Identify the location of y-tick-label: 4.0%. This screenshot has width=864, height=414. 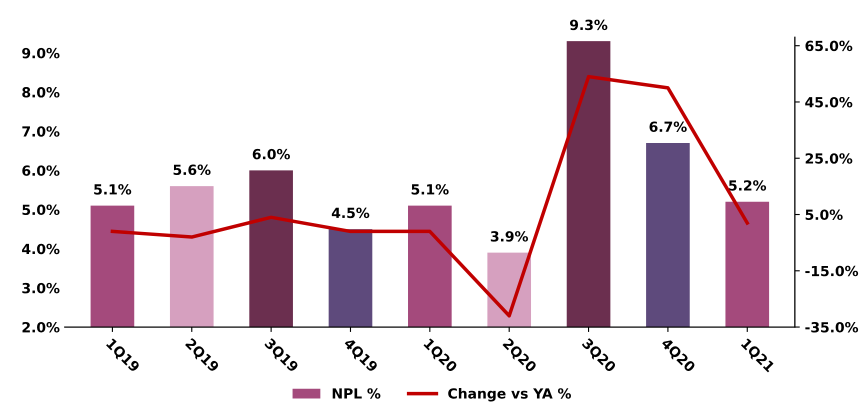
(41, 249).